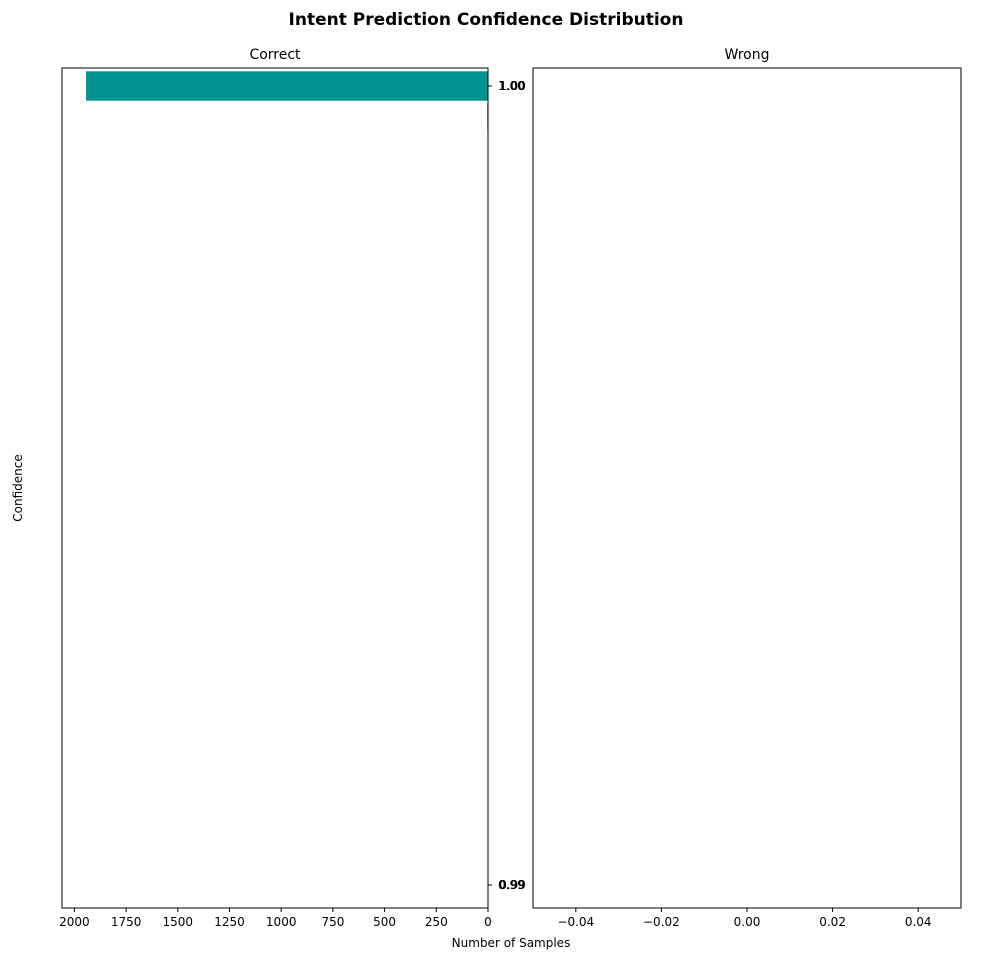 The image size is (981, 961). Describe the element at coordinates (229, 922) in the screenshot. I see `xtick-label-correct: 1250` at that location.